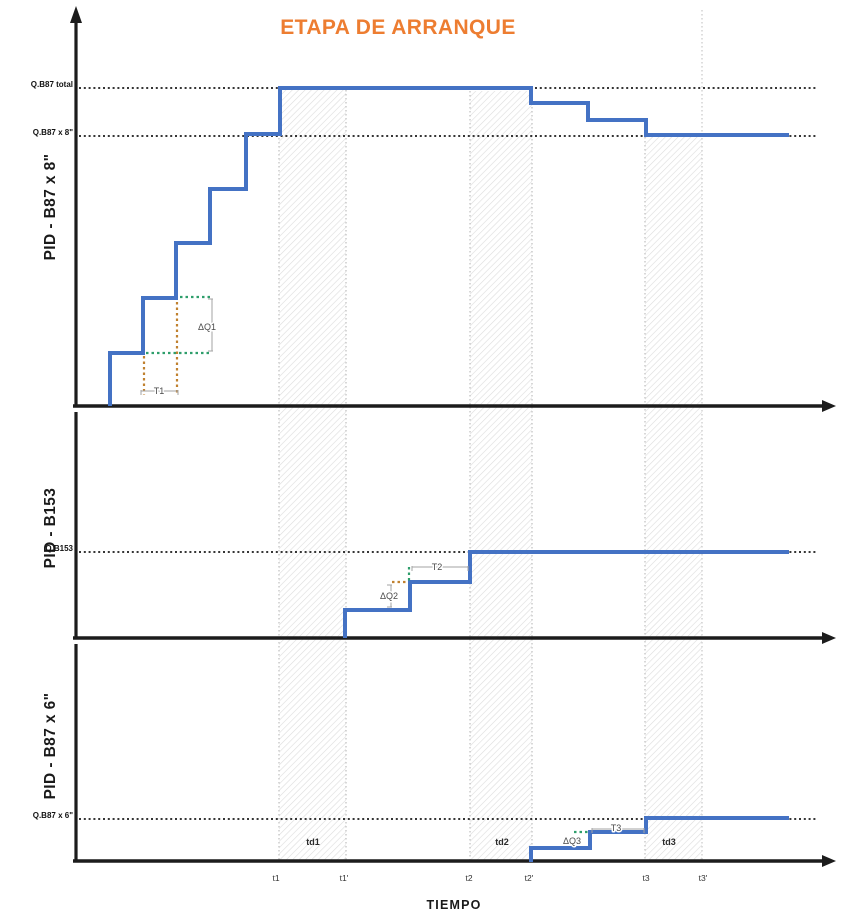 This screenshot has width=841, height=918. What do you see at coordinates (829, 638) in the screenshot?
I see `panel2-x-axis-arrow` at bounding box center [829, 638].